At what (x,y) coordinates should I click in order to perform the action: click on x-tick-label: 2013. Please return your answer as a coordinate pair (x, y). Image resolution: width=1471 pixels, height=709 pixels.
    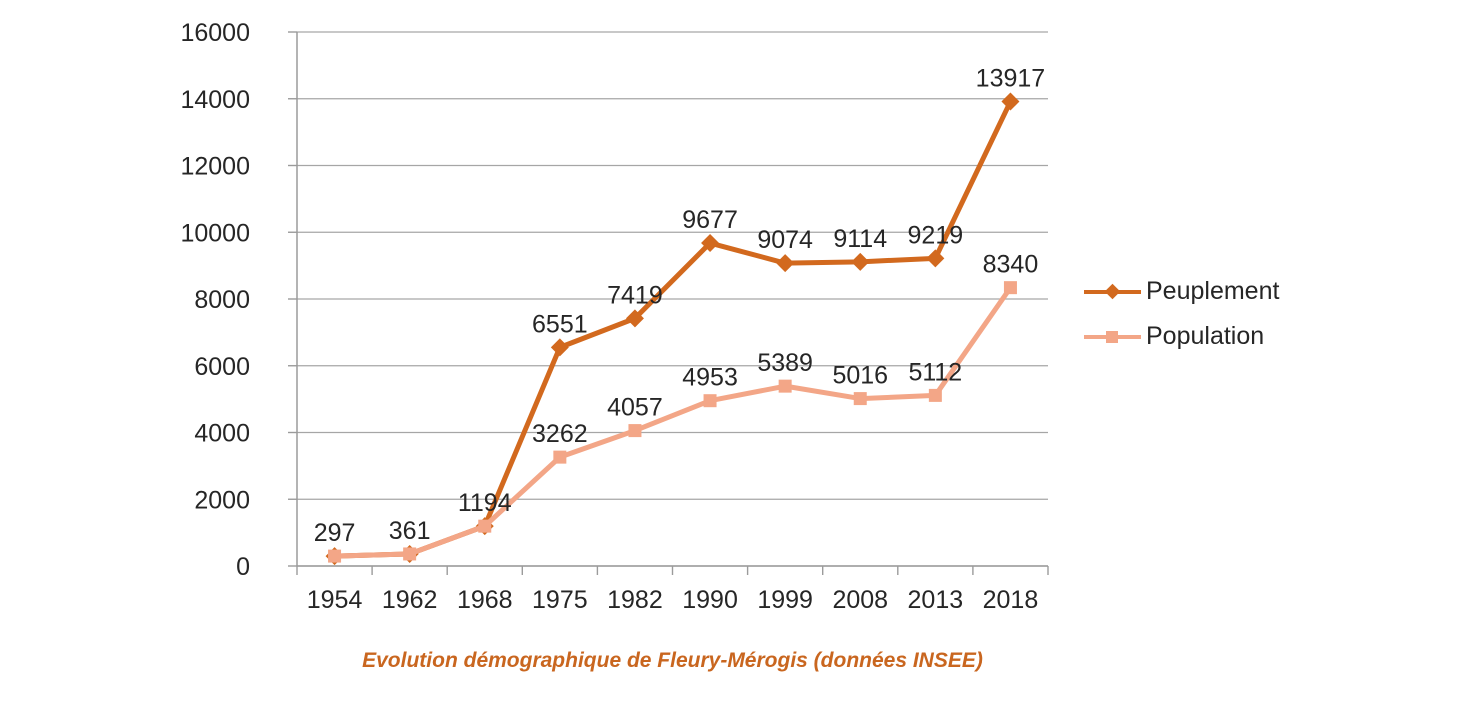
    Looking at the image, I should click on (936, 600).